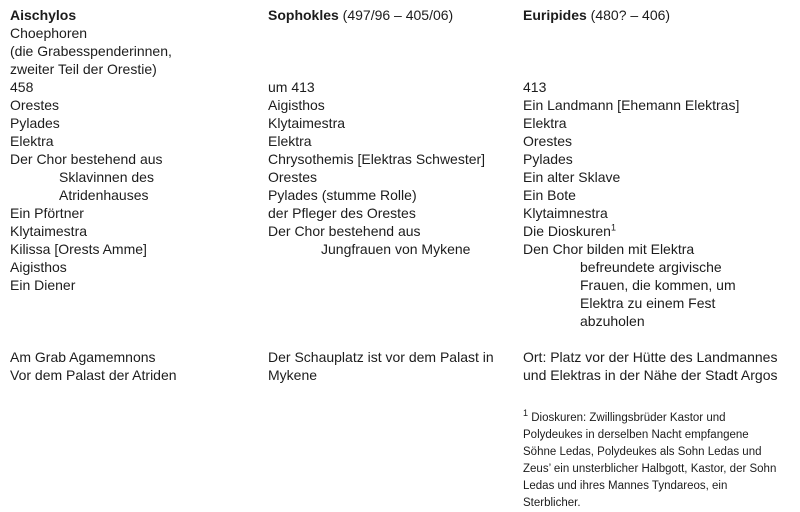  I want to click on text-line: Ein Bote, so click(549, 195).